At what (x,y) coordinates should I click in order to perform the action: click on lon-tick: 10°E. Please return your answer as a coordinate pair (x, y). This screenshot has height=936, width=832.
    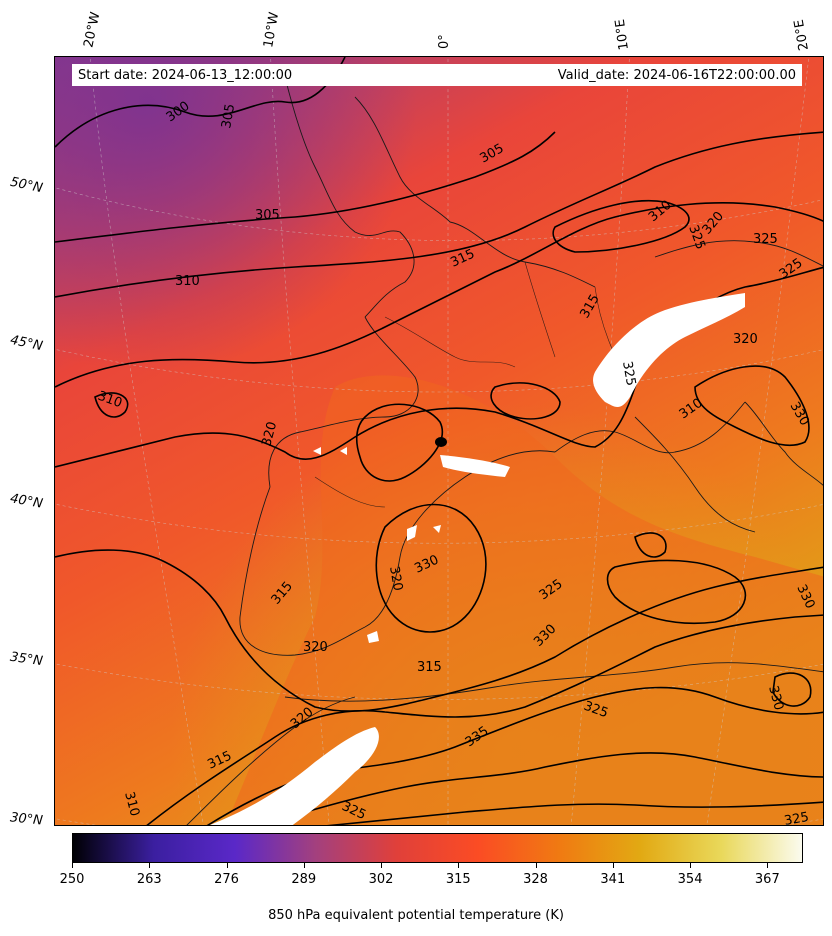
    Looking at the image, I should click on (622, 35).